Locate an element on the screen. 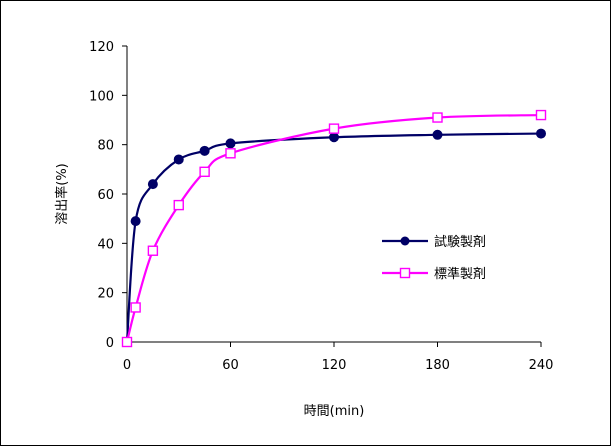  x-tick-label: 0 is located at coordinates (127, 365).